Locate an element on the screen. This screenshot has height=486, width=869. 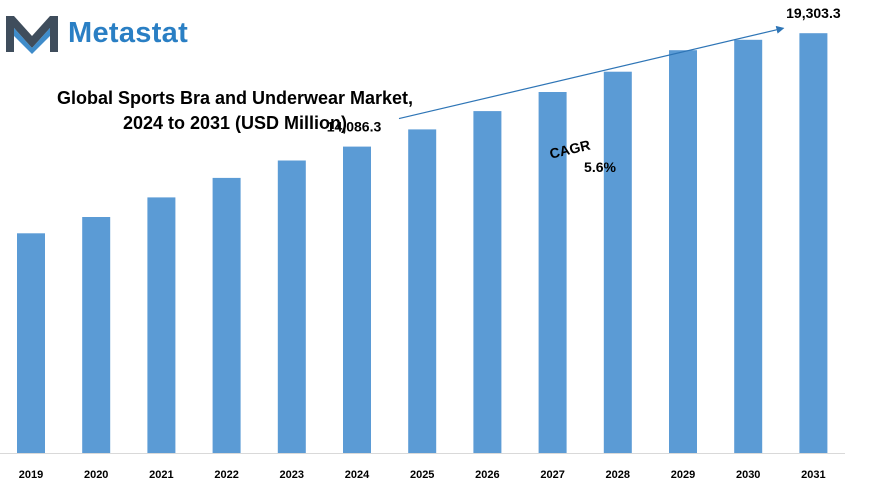
bar-2025 is located at coordinates (422, 291).